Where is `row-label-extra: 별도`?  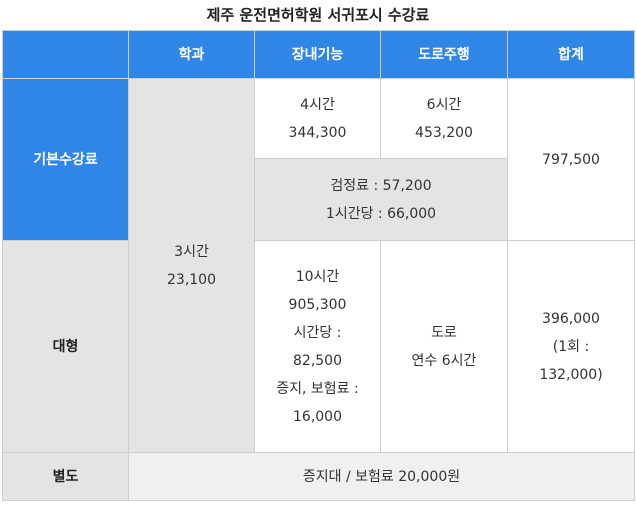 row-label-extra: 별도 is located at coordinates (65, 476).